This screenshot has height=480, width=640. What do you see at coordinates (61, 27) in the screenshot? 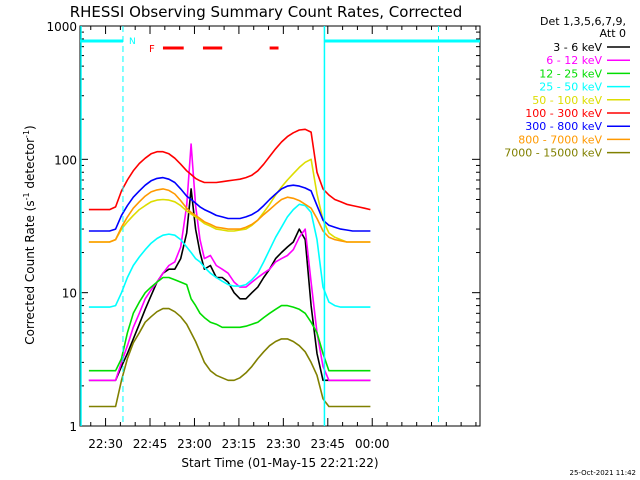
I see `y-tick-label: 1000` at bounding box center [61, 27].